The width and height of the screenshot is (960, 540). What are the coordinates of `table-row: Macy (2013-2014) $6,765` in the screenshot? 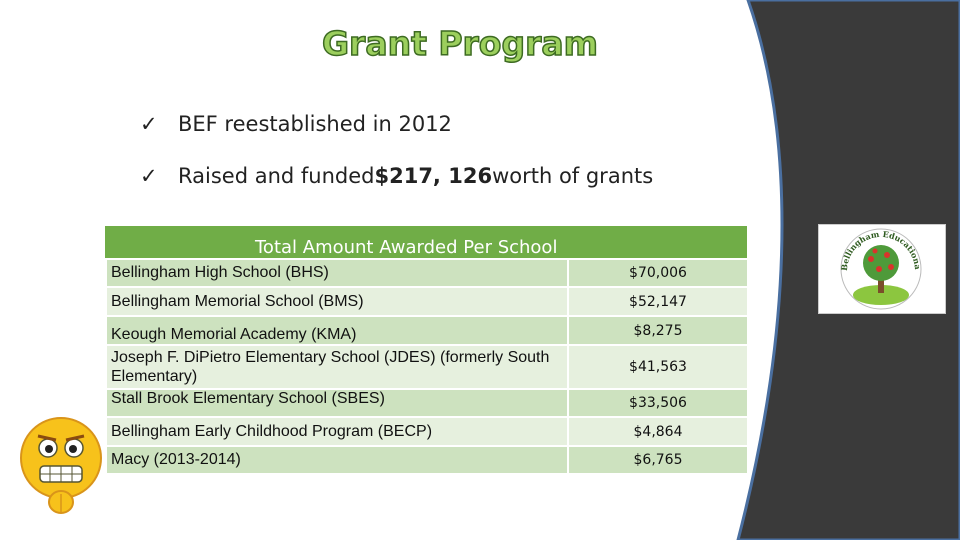 It's located at (427, 460).